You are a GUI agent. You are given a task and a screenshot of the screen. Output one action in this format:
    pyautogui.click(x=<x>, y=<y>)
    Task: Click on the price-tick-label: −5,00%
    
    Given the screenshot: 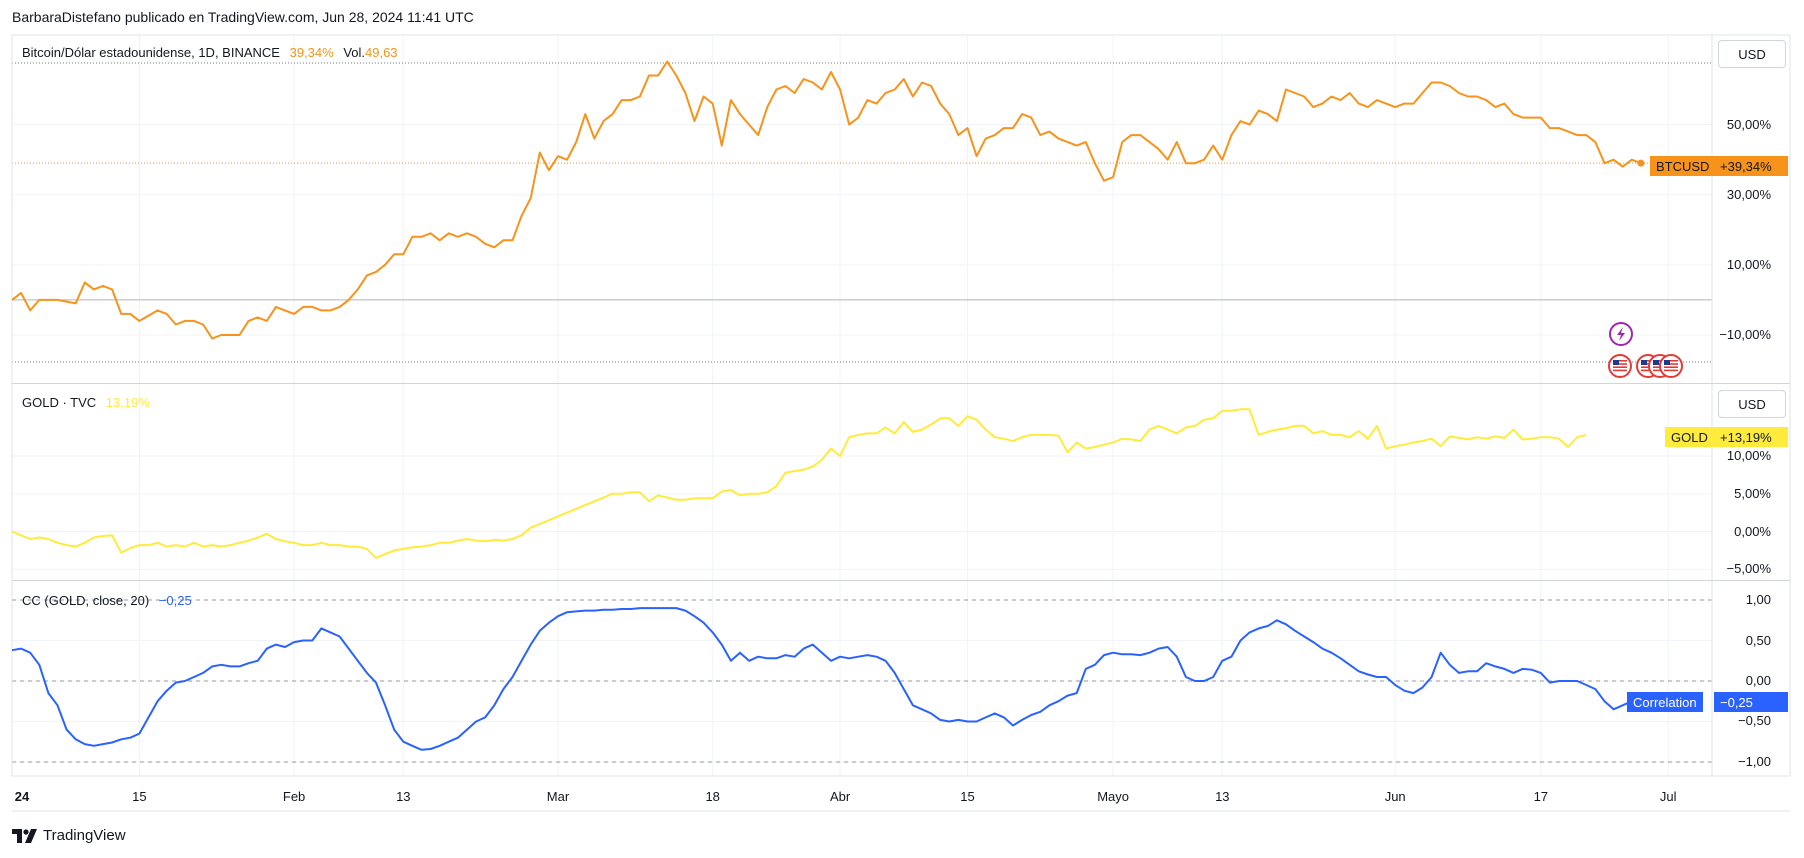 What is the action you would take?
    pyautogui.click(x=1748, y=569)
    